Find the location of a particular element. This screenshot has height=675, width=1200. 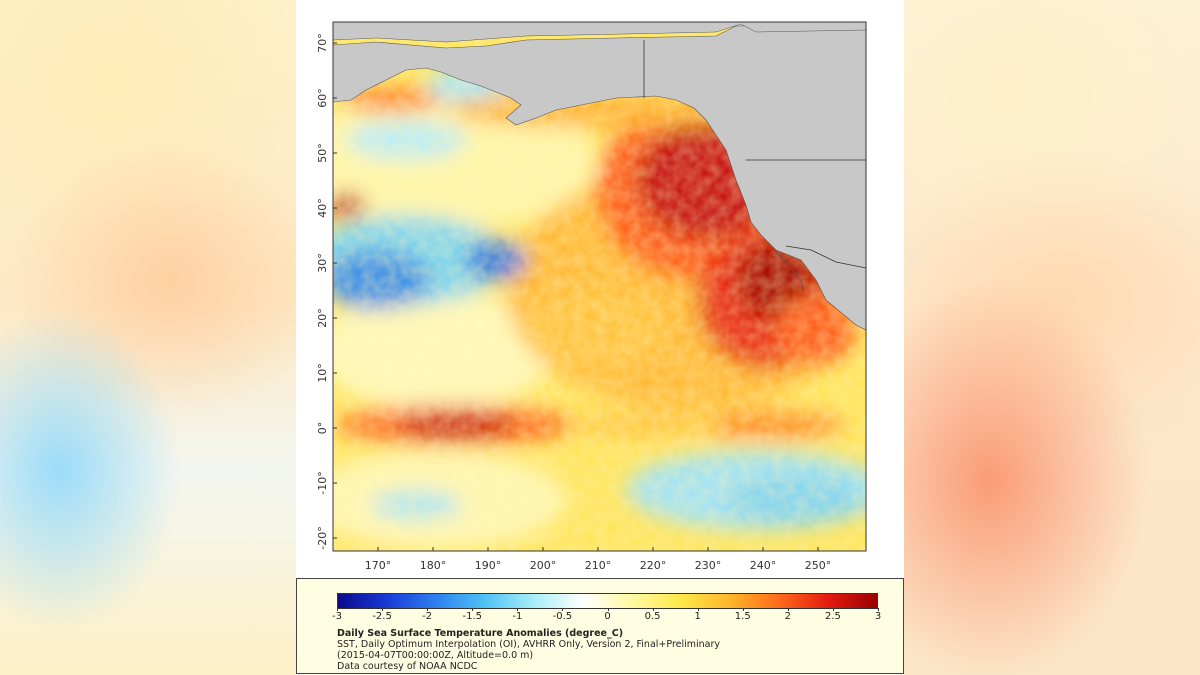

lon-tick-label: 250° is located at coordinates (818, 565).